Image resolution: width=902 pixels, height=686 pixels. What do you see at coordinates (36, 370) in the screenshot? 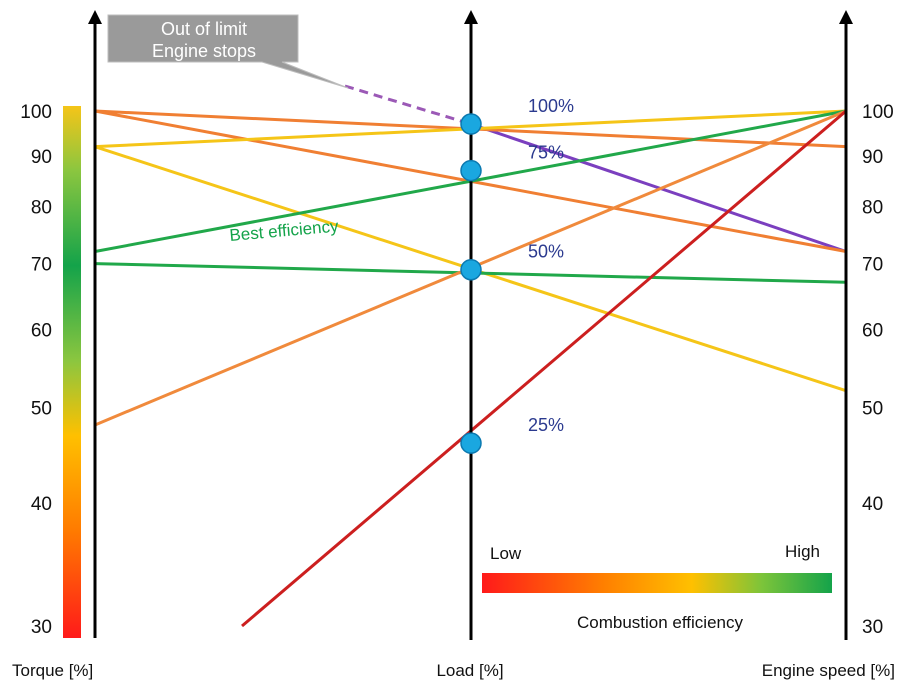
I see `torque-tick-labels: 100 90 80 70 60 50 40 30` at bounding box center [36, 370].